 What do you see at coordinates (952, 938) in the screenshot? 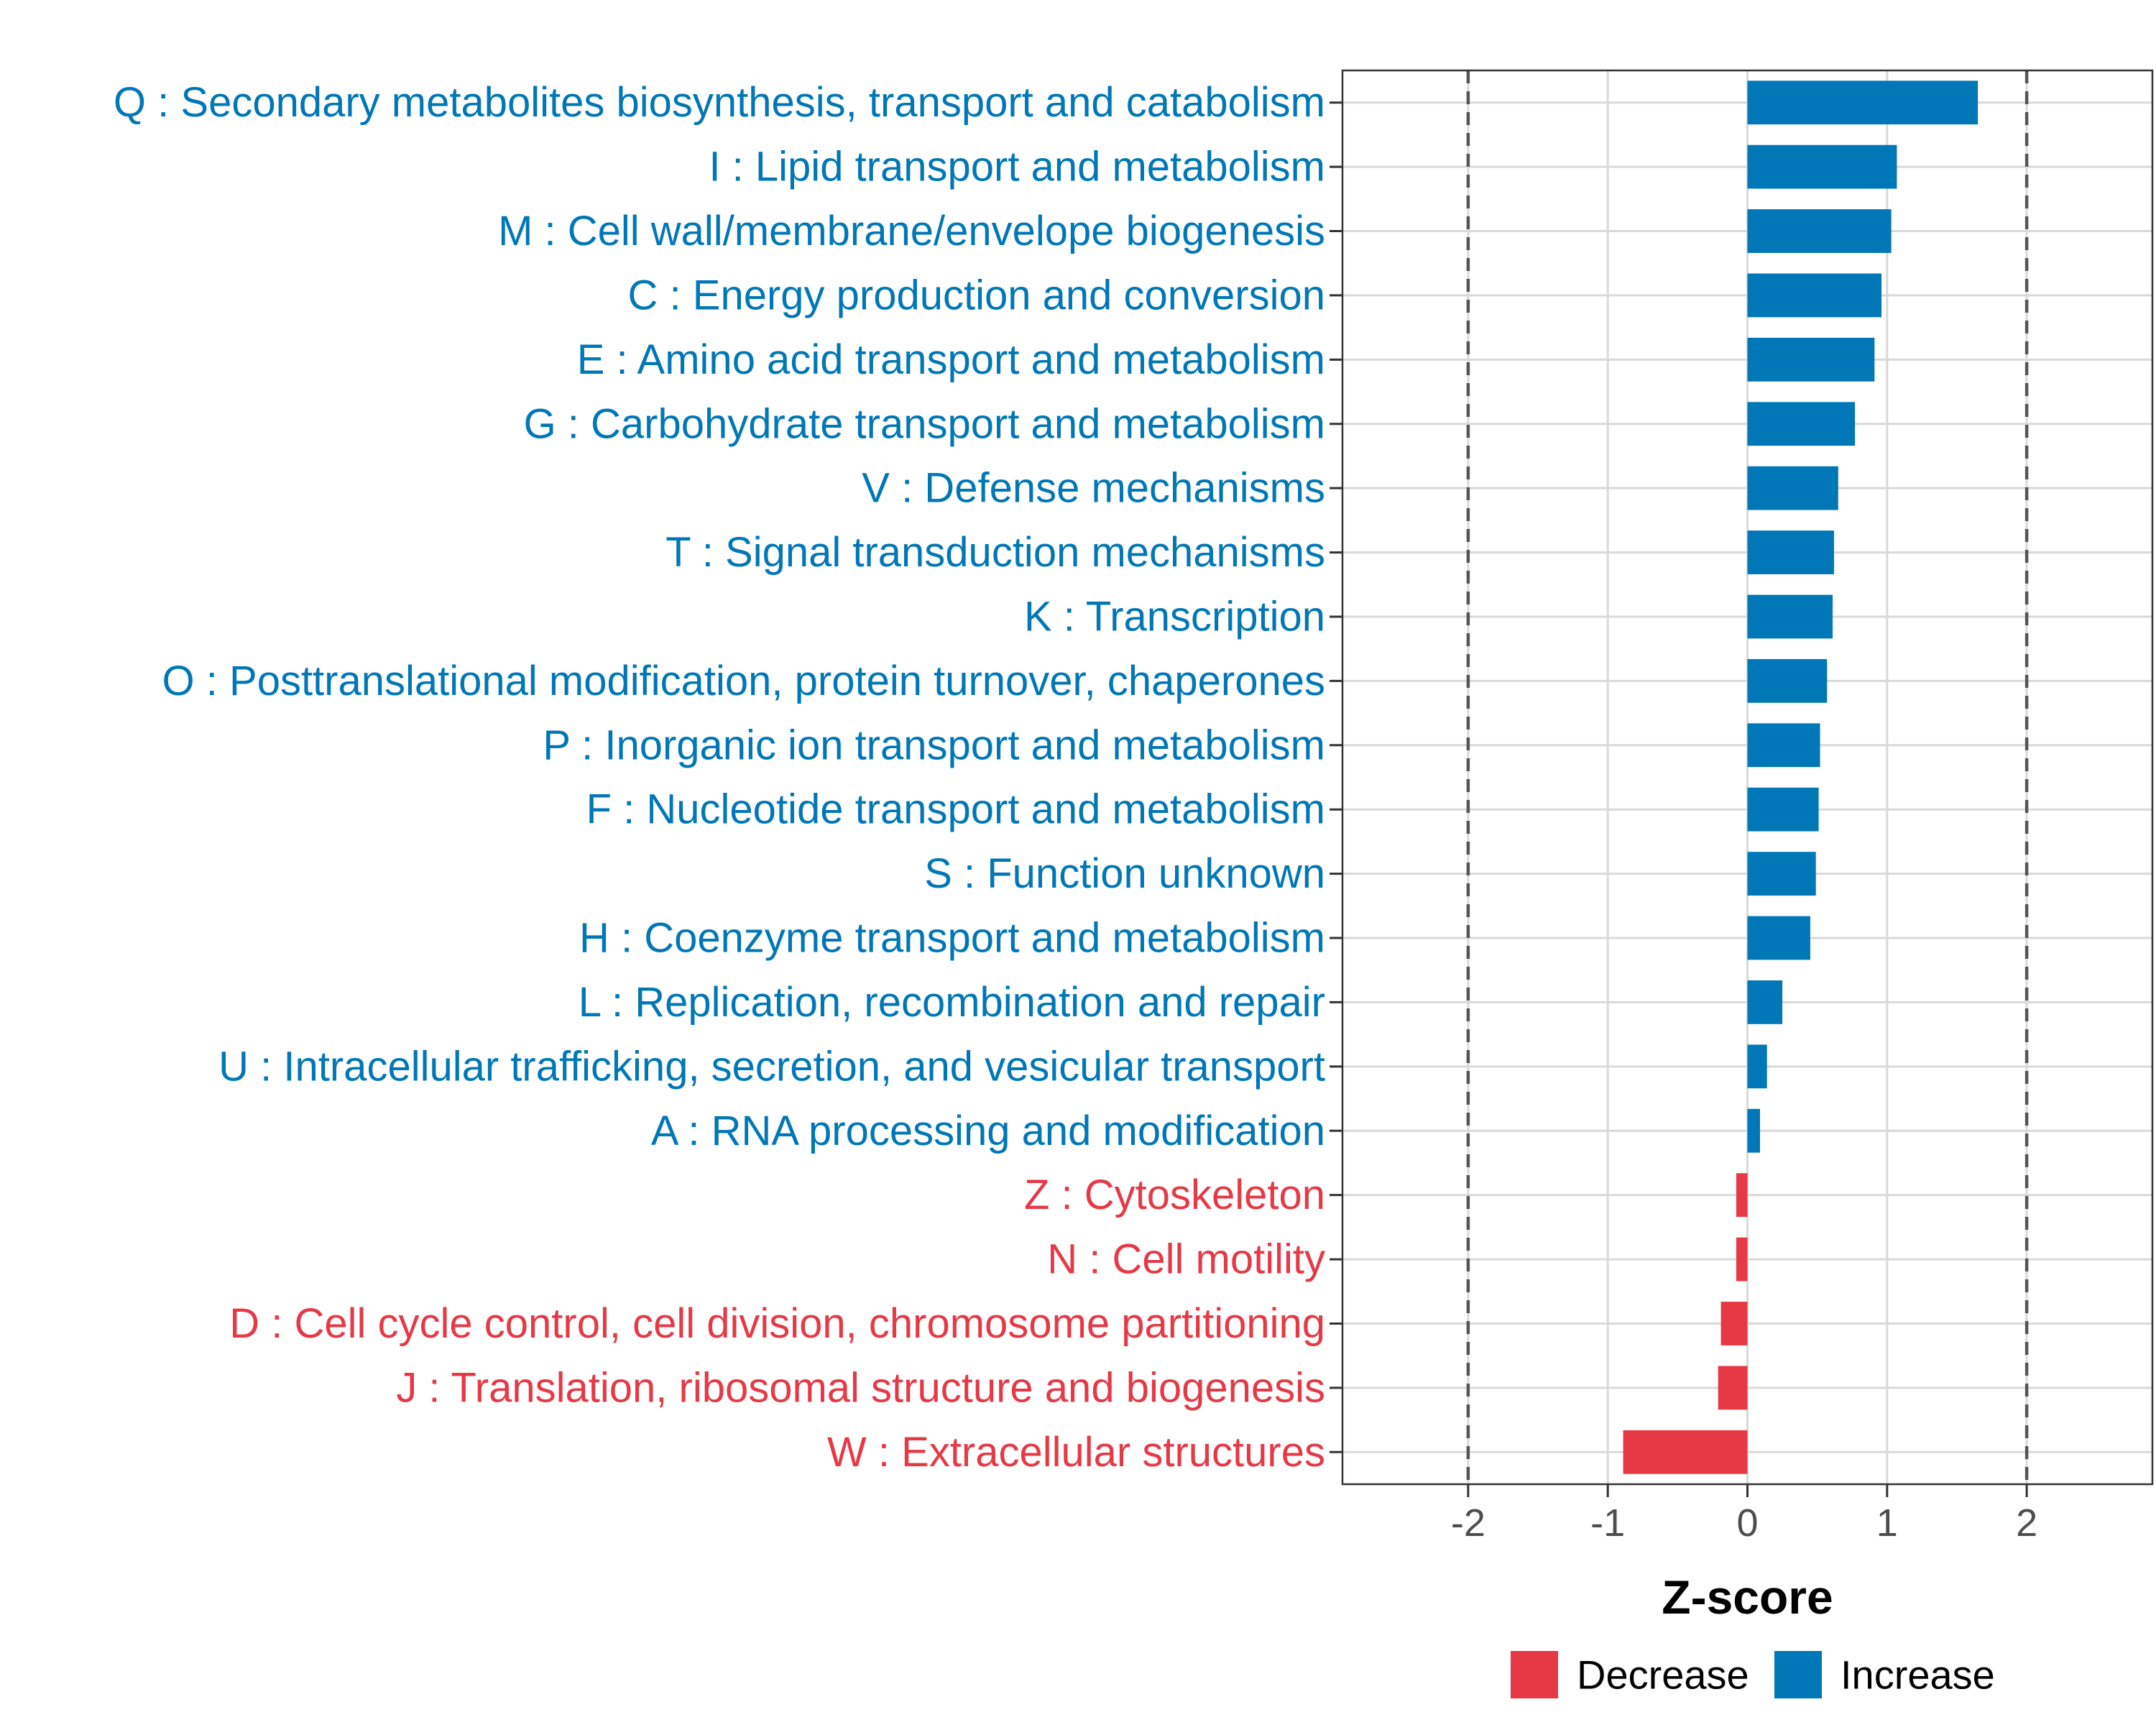
I see `category-label: H : Coenzyme transport and metabolism` at bounding box center [952, 938].